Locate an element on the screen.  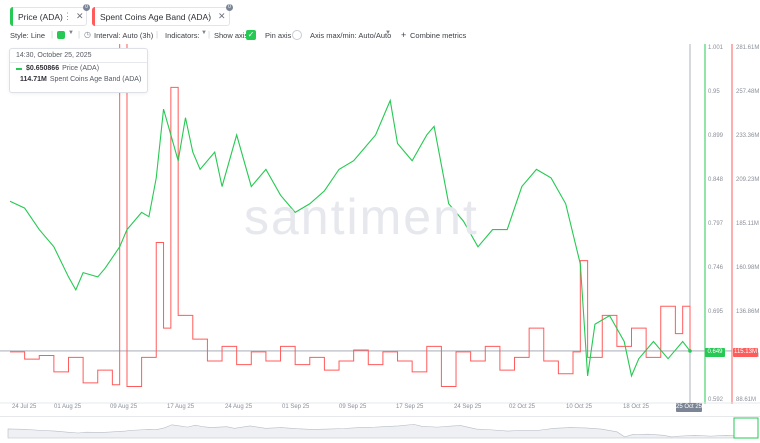
clock-icon: ◷ is located at coordinates (87, 34).